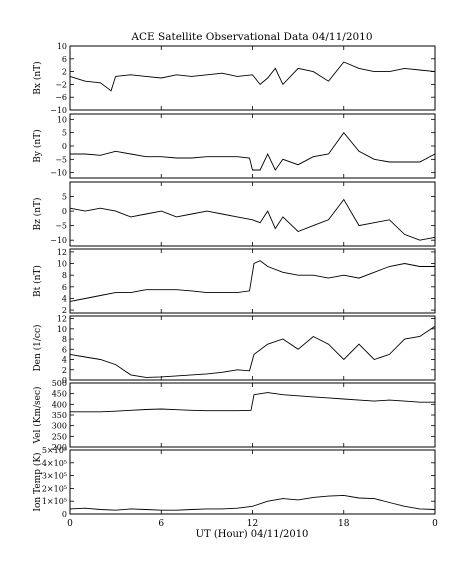 This screenshot has width=453, height=566. What do you see at coordinates (252, 351) in the screenshot?
I see `series-line-den` at bounding box center [252, 351].